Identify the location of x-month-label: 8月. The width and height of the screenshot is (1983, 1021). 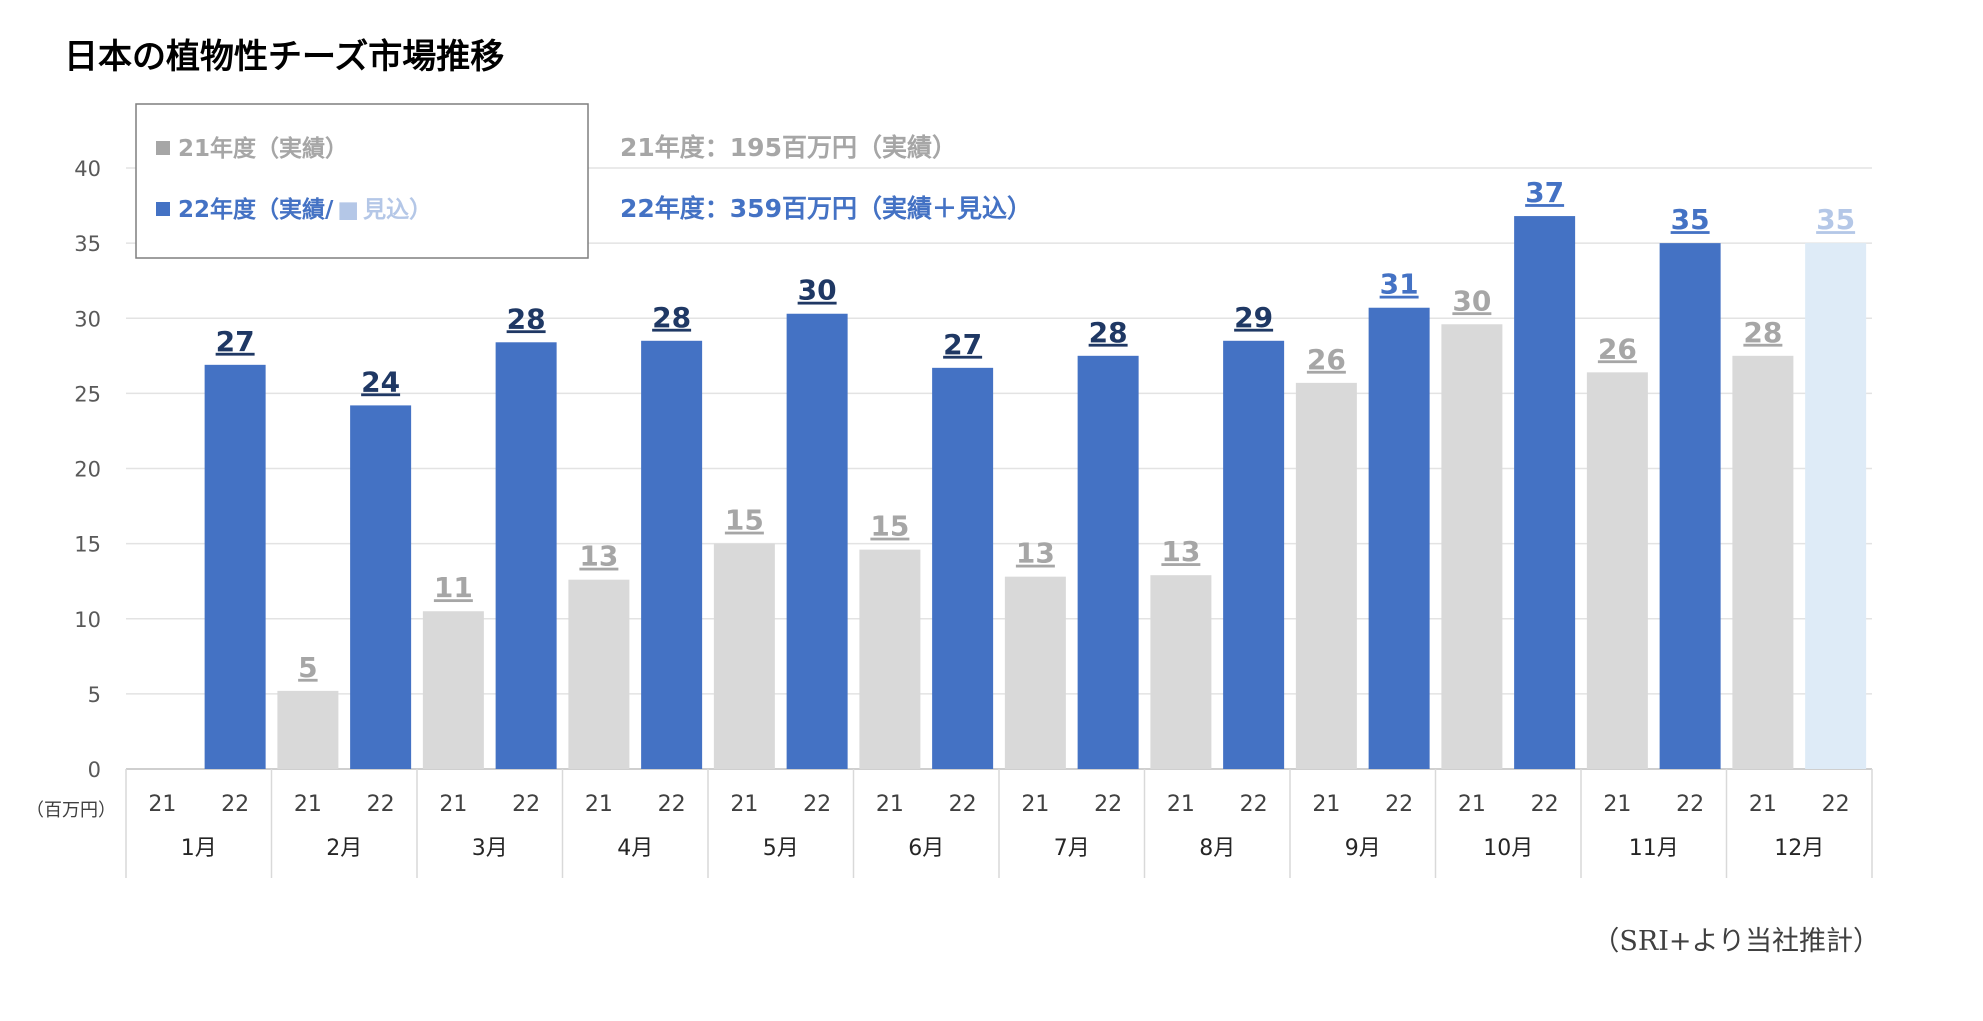
(1217, 848).